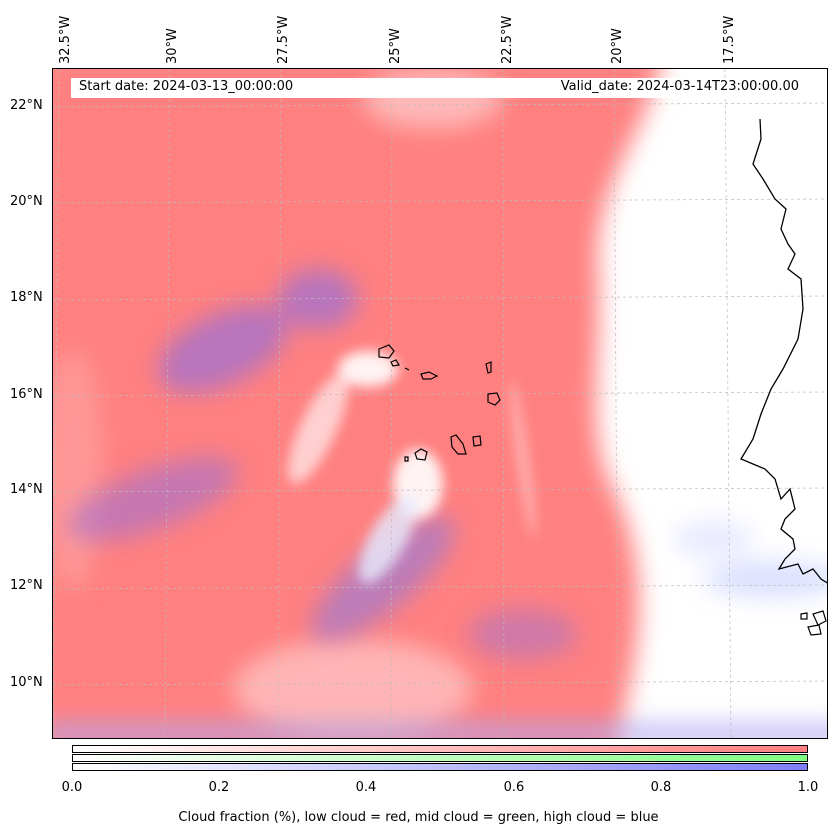  What do you see at coordinates (72, 787) in the screenshot?
I see `colorbar-tick: 0.0` at bounding box center [72, 787].